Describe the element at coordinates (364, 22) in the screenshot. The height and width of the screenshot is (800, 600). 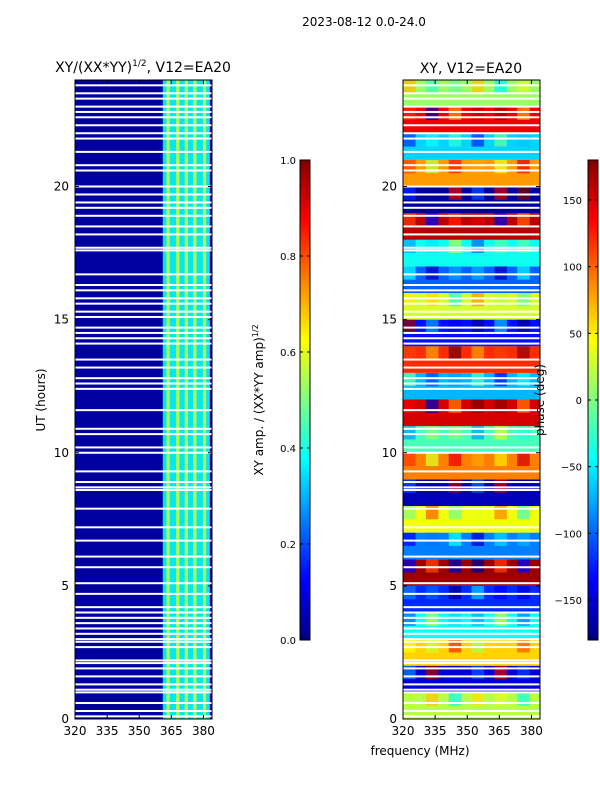
I see `figure-suptitle: 2023-08-12 0.0-24.0` at that location.